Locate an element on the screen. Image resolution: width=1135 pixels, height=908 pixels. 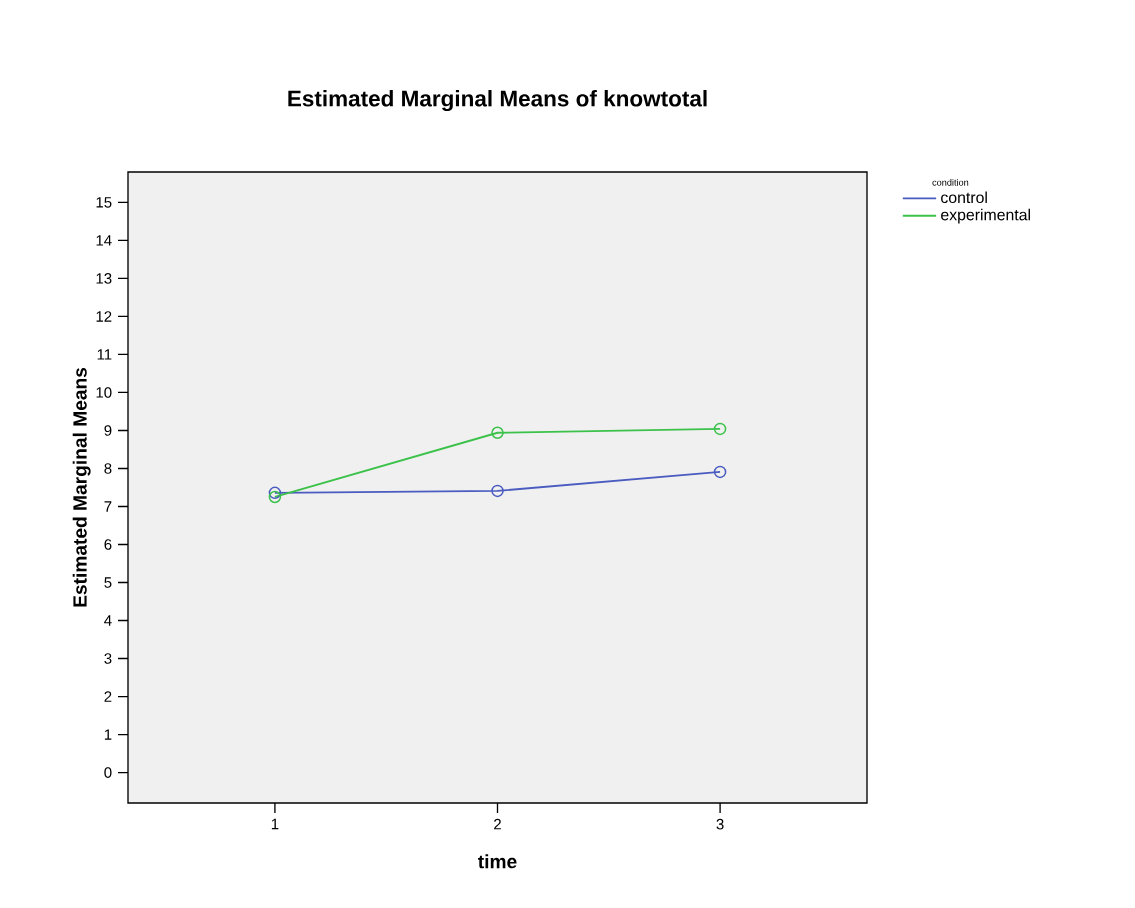
legend-label: control is located at coordinates (964, 197).